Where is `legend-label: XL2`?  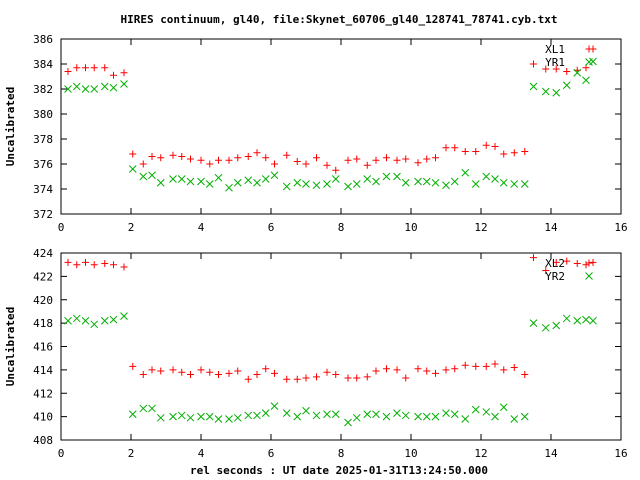 legend-label: XL2 is located at coordinates (555, 263).